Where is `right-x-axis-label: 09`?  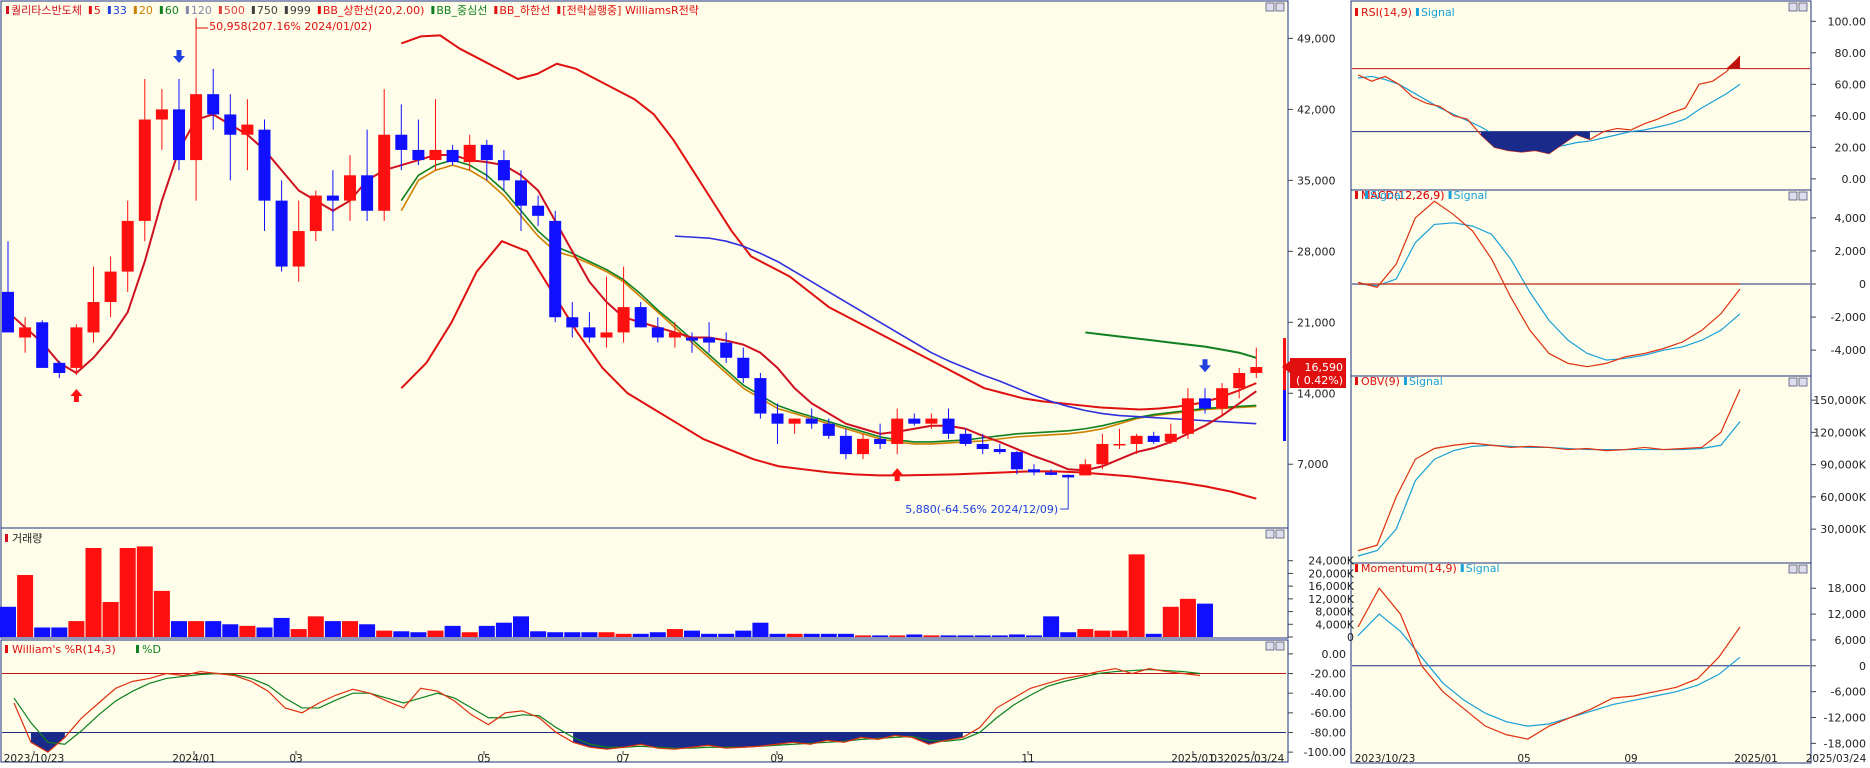 right-x-axis-label: 09 is located at coordinates (1630, 758).